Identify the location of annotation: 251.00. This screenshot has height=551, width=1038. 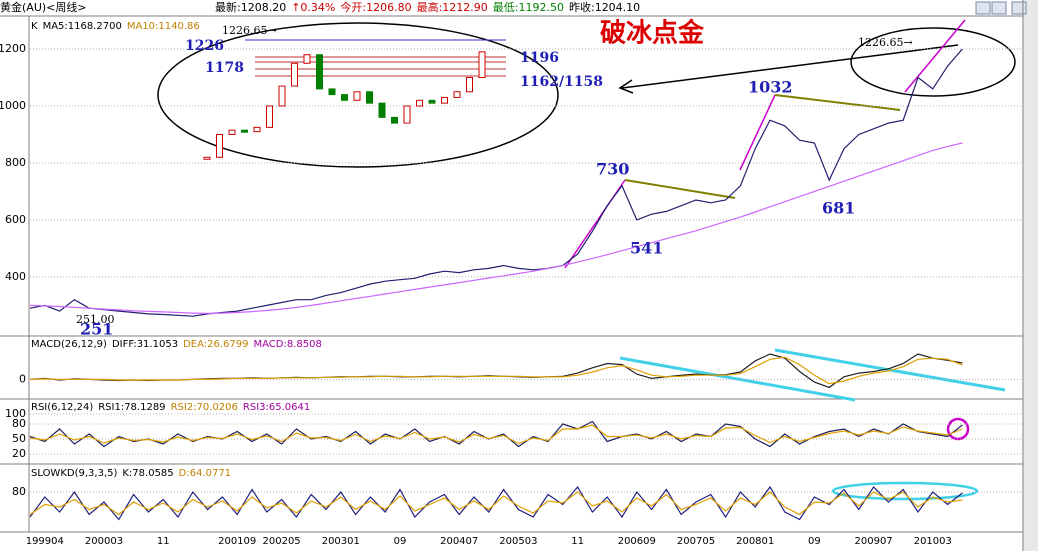
(95, 319).